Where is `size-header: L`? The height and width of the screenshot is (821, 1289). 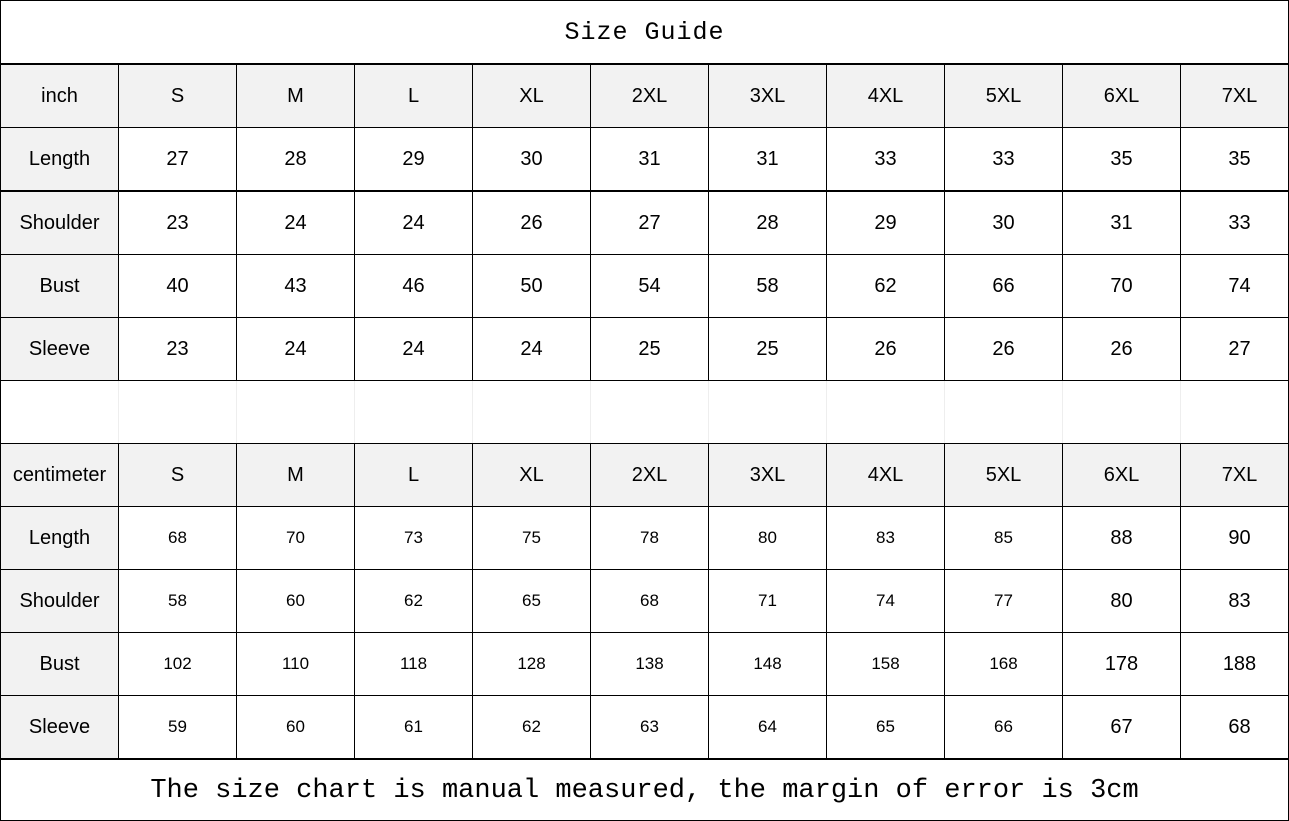
size-header: L is located at coordinates (413, 96).